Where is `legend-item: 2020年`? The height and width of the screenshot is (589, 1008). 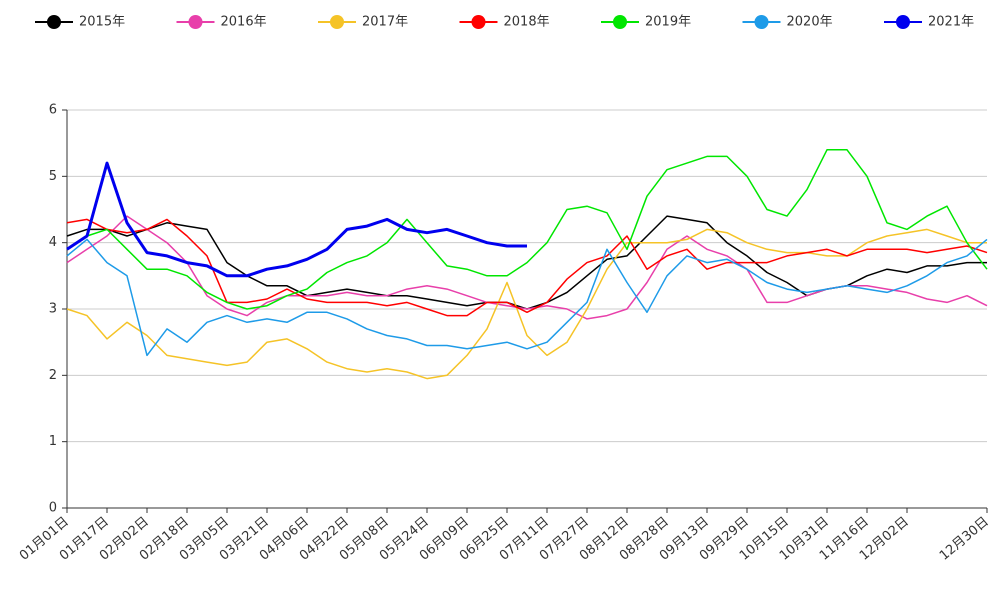
legend-item: 2020年 is located at coordinates (787, 22).